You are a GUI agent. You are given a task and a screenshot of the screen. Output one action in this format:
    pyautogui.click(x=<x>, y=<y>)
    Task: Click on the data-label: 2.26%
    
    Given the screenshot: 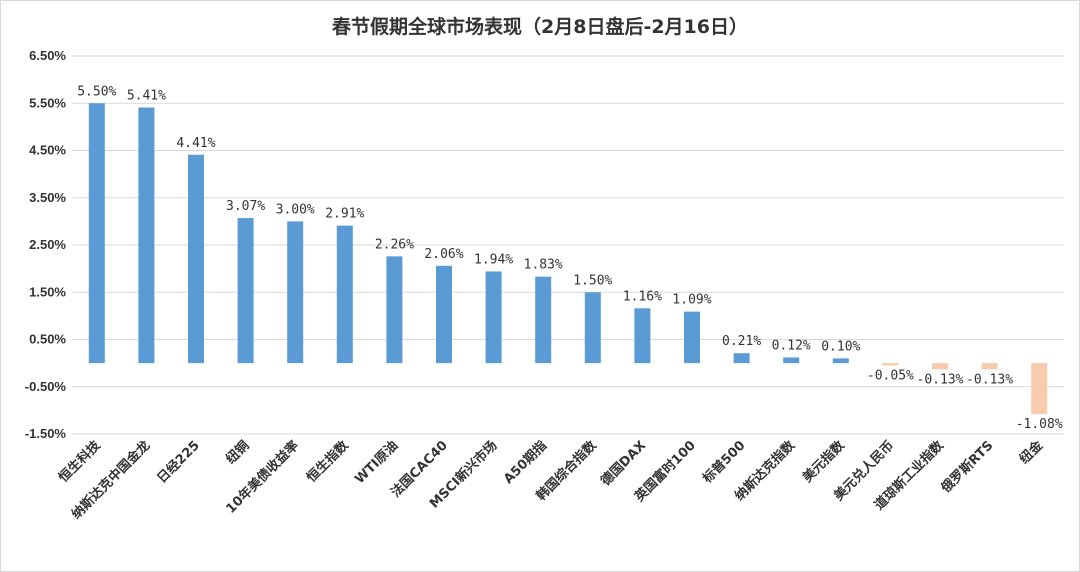 What is the action you would take?
    pyautogui.click(x=394, y=244)
    